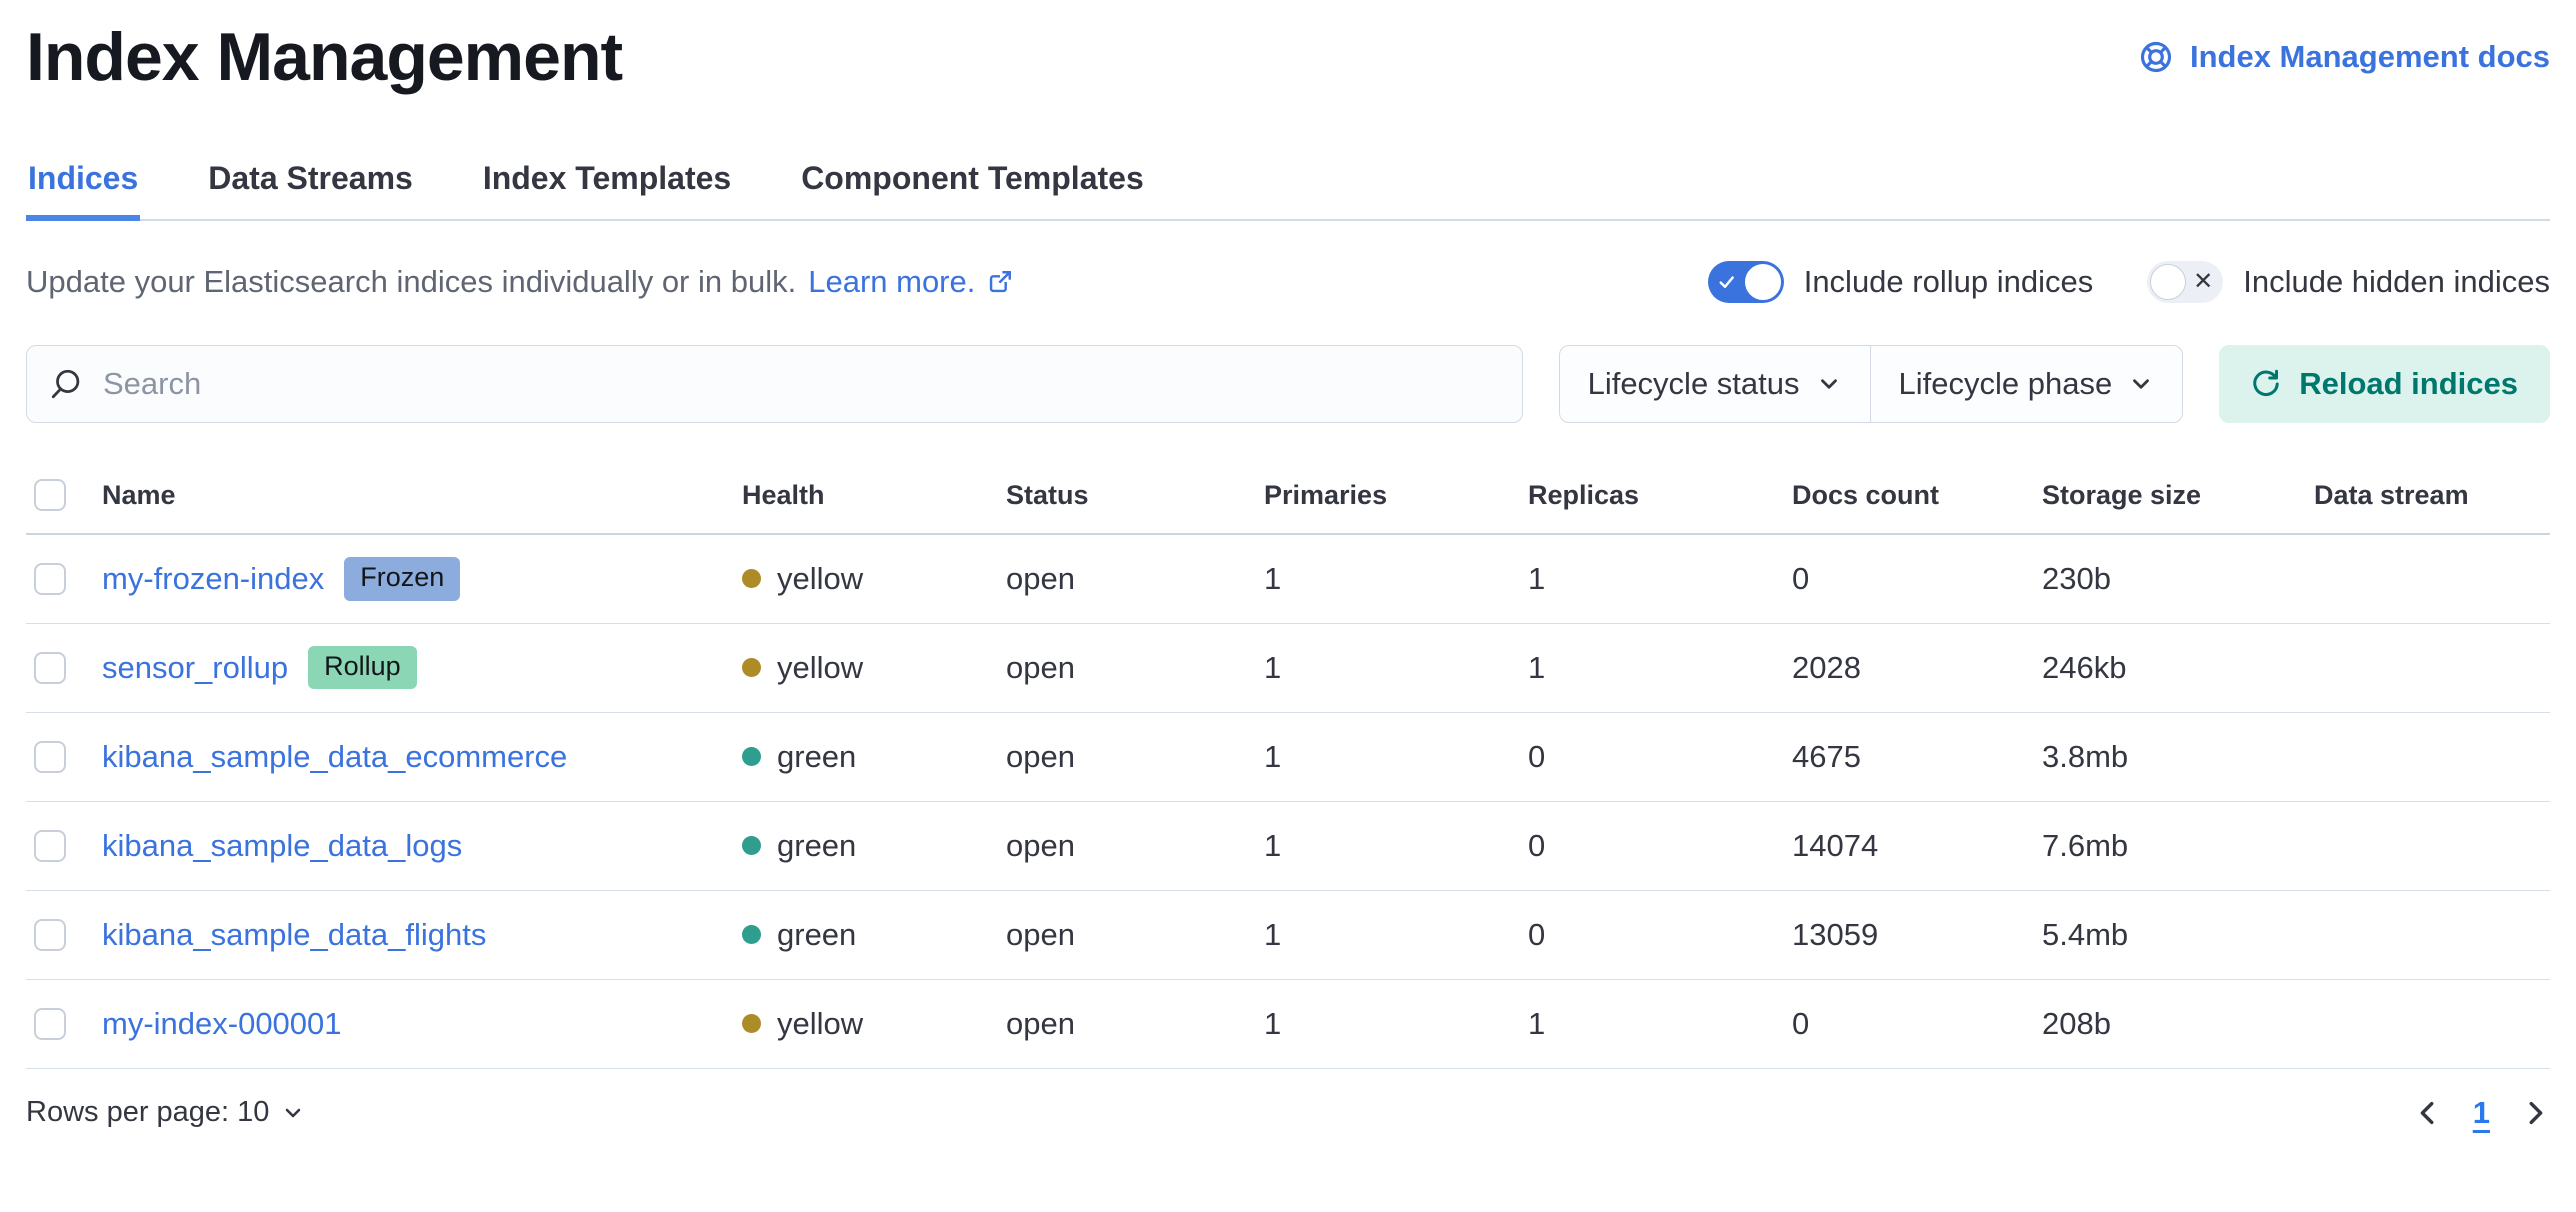 The height and width of the screenshot is (1212, 2576). I want to click on tab-indices: Indices, so click(83, 185).